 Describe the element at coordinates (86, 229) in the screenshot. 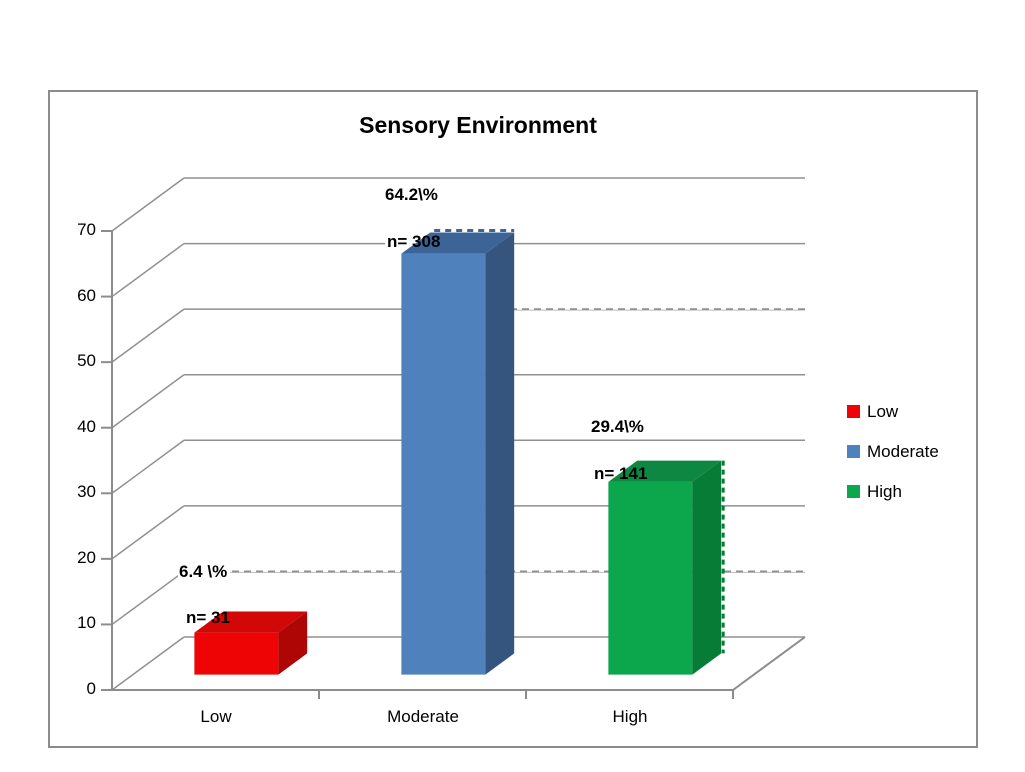

I see `y-axis-tick-label: 70` at that location.